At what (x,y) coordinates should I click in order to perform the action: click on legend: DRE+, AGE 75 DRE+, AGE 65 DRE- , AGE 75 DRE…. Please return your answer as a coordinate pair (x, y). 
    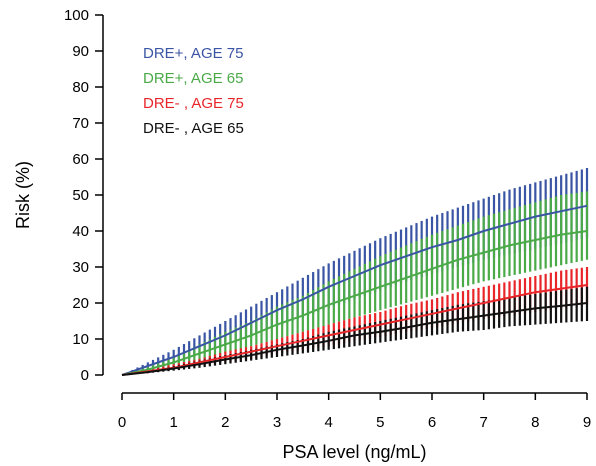
    Looking at the image, I should click on (193, 91).